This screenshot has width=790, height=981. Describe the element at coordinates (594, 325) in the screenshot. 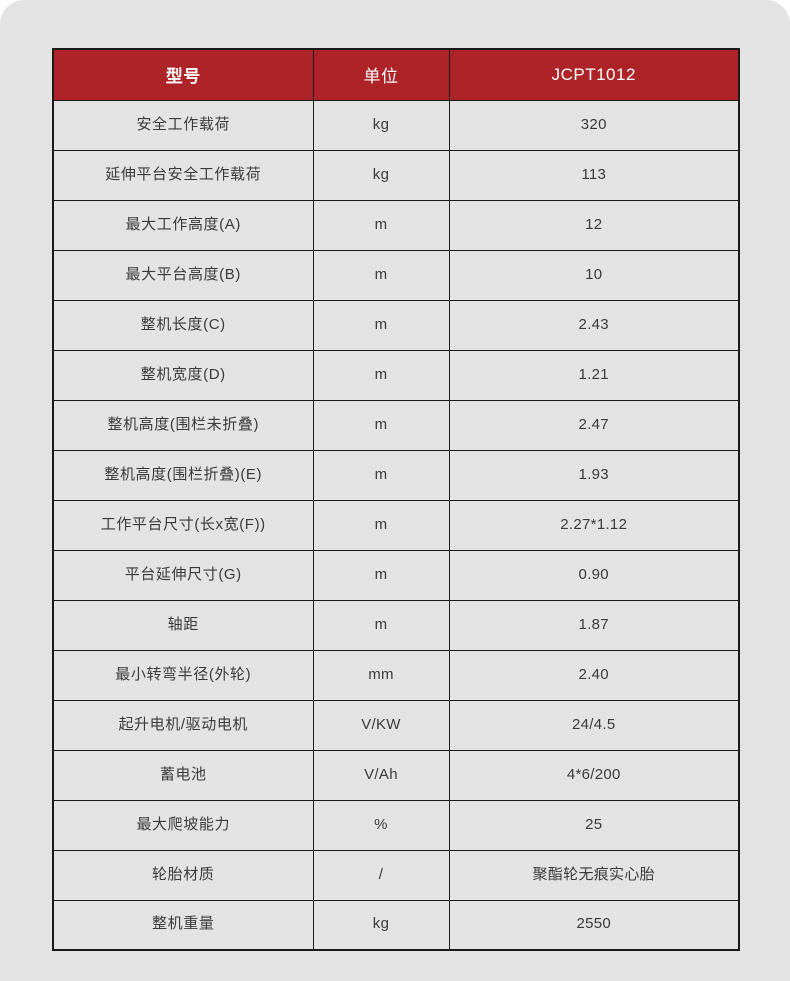

I see `table-cell-value: 2.43` at that location.